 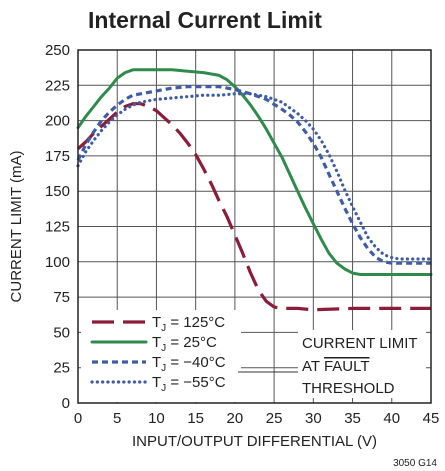 I want to click on y-tick-label: 150, so click(x=57, y=191).